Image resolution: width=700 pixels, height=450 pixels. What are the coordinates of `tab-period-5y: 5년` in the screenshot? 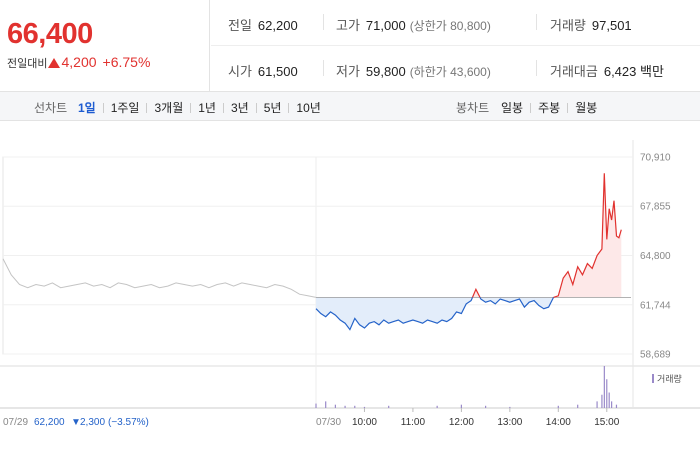 It's located at (272, 108).